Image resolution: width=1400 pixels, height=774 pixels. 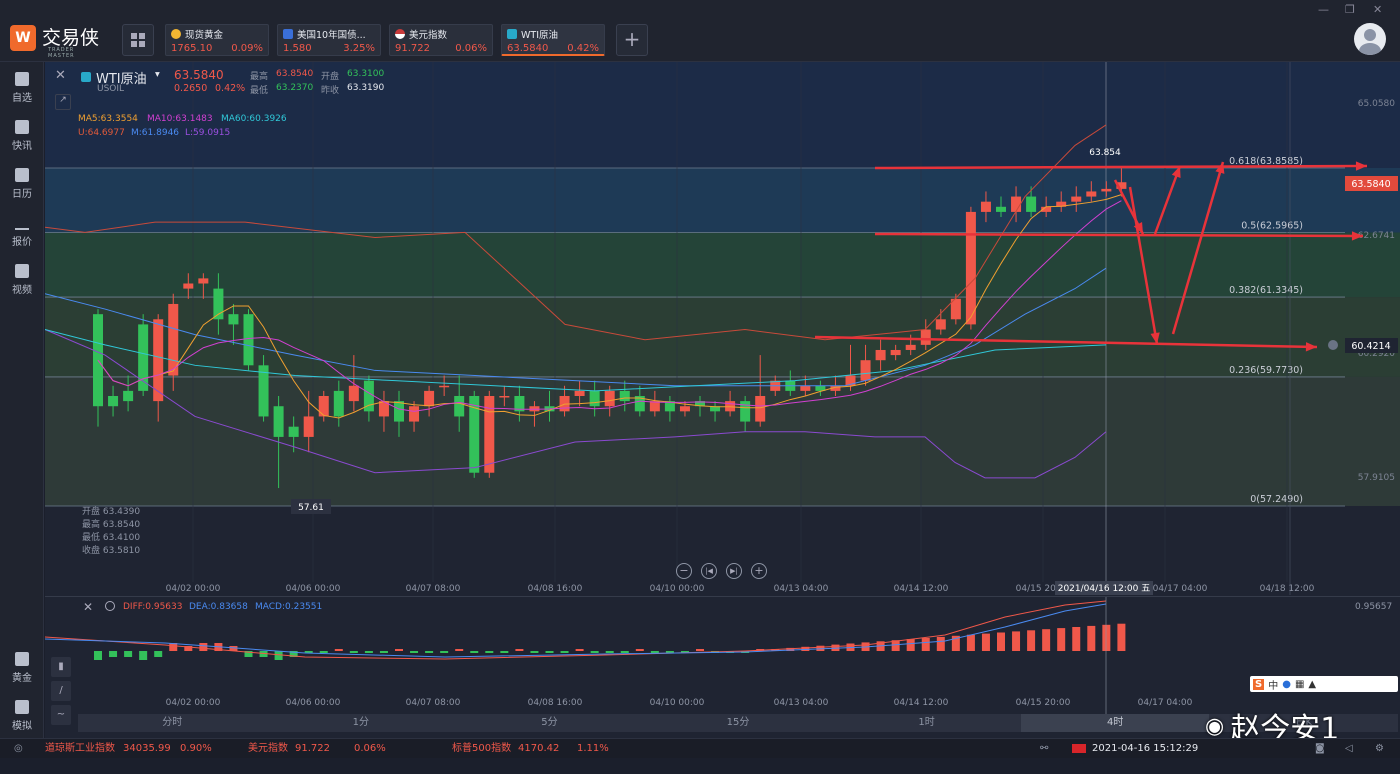 What do you see at coordinates (22, 242) in the screenshot?
I see `sidebar-label: 报价` at bounding box center [22, 242].